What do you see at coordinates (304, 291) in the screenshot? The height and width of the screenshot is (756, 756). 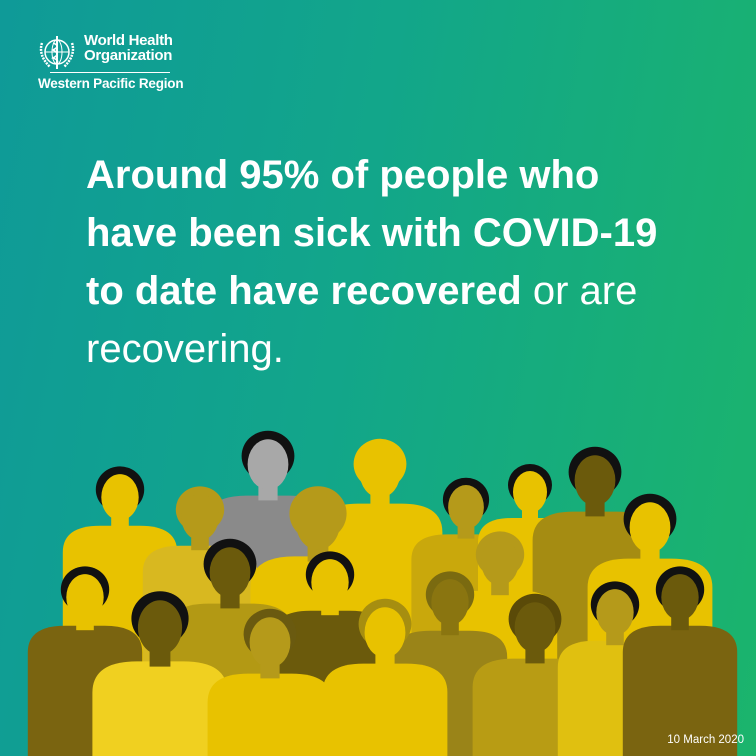 I see `headline-line-3-bold: to date have recovered` at bounding box center [304, 291].